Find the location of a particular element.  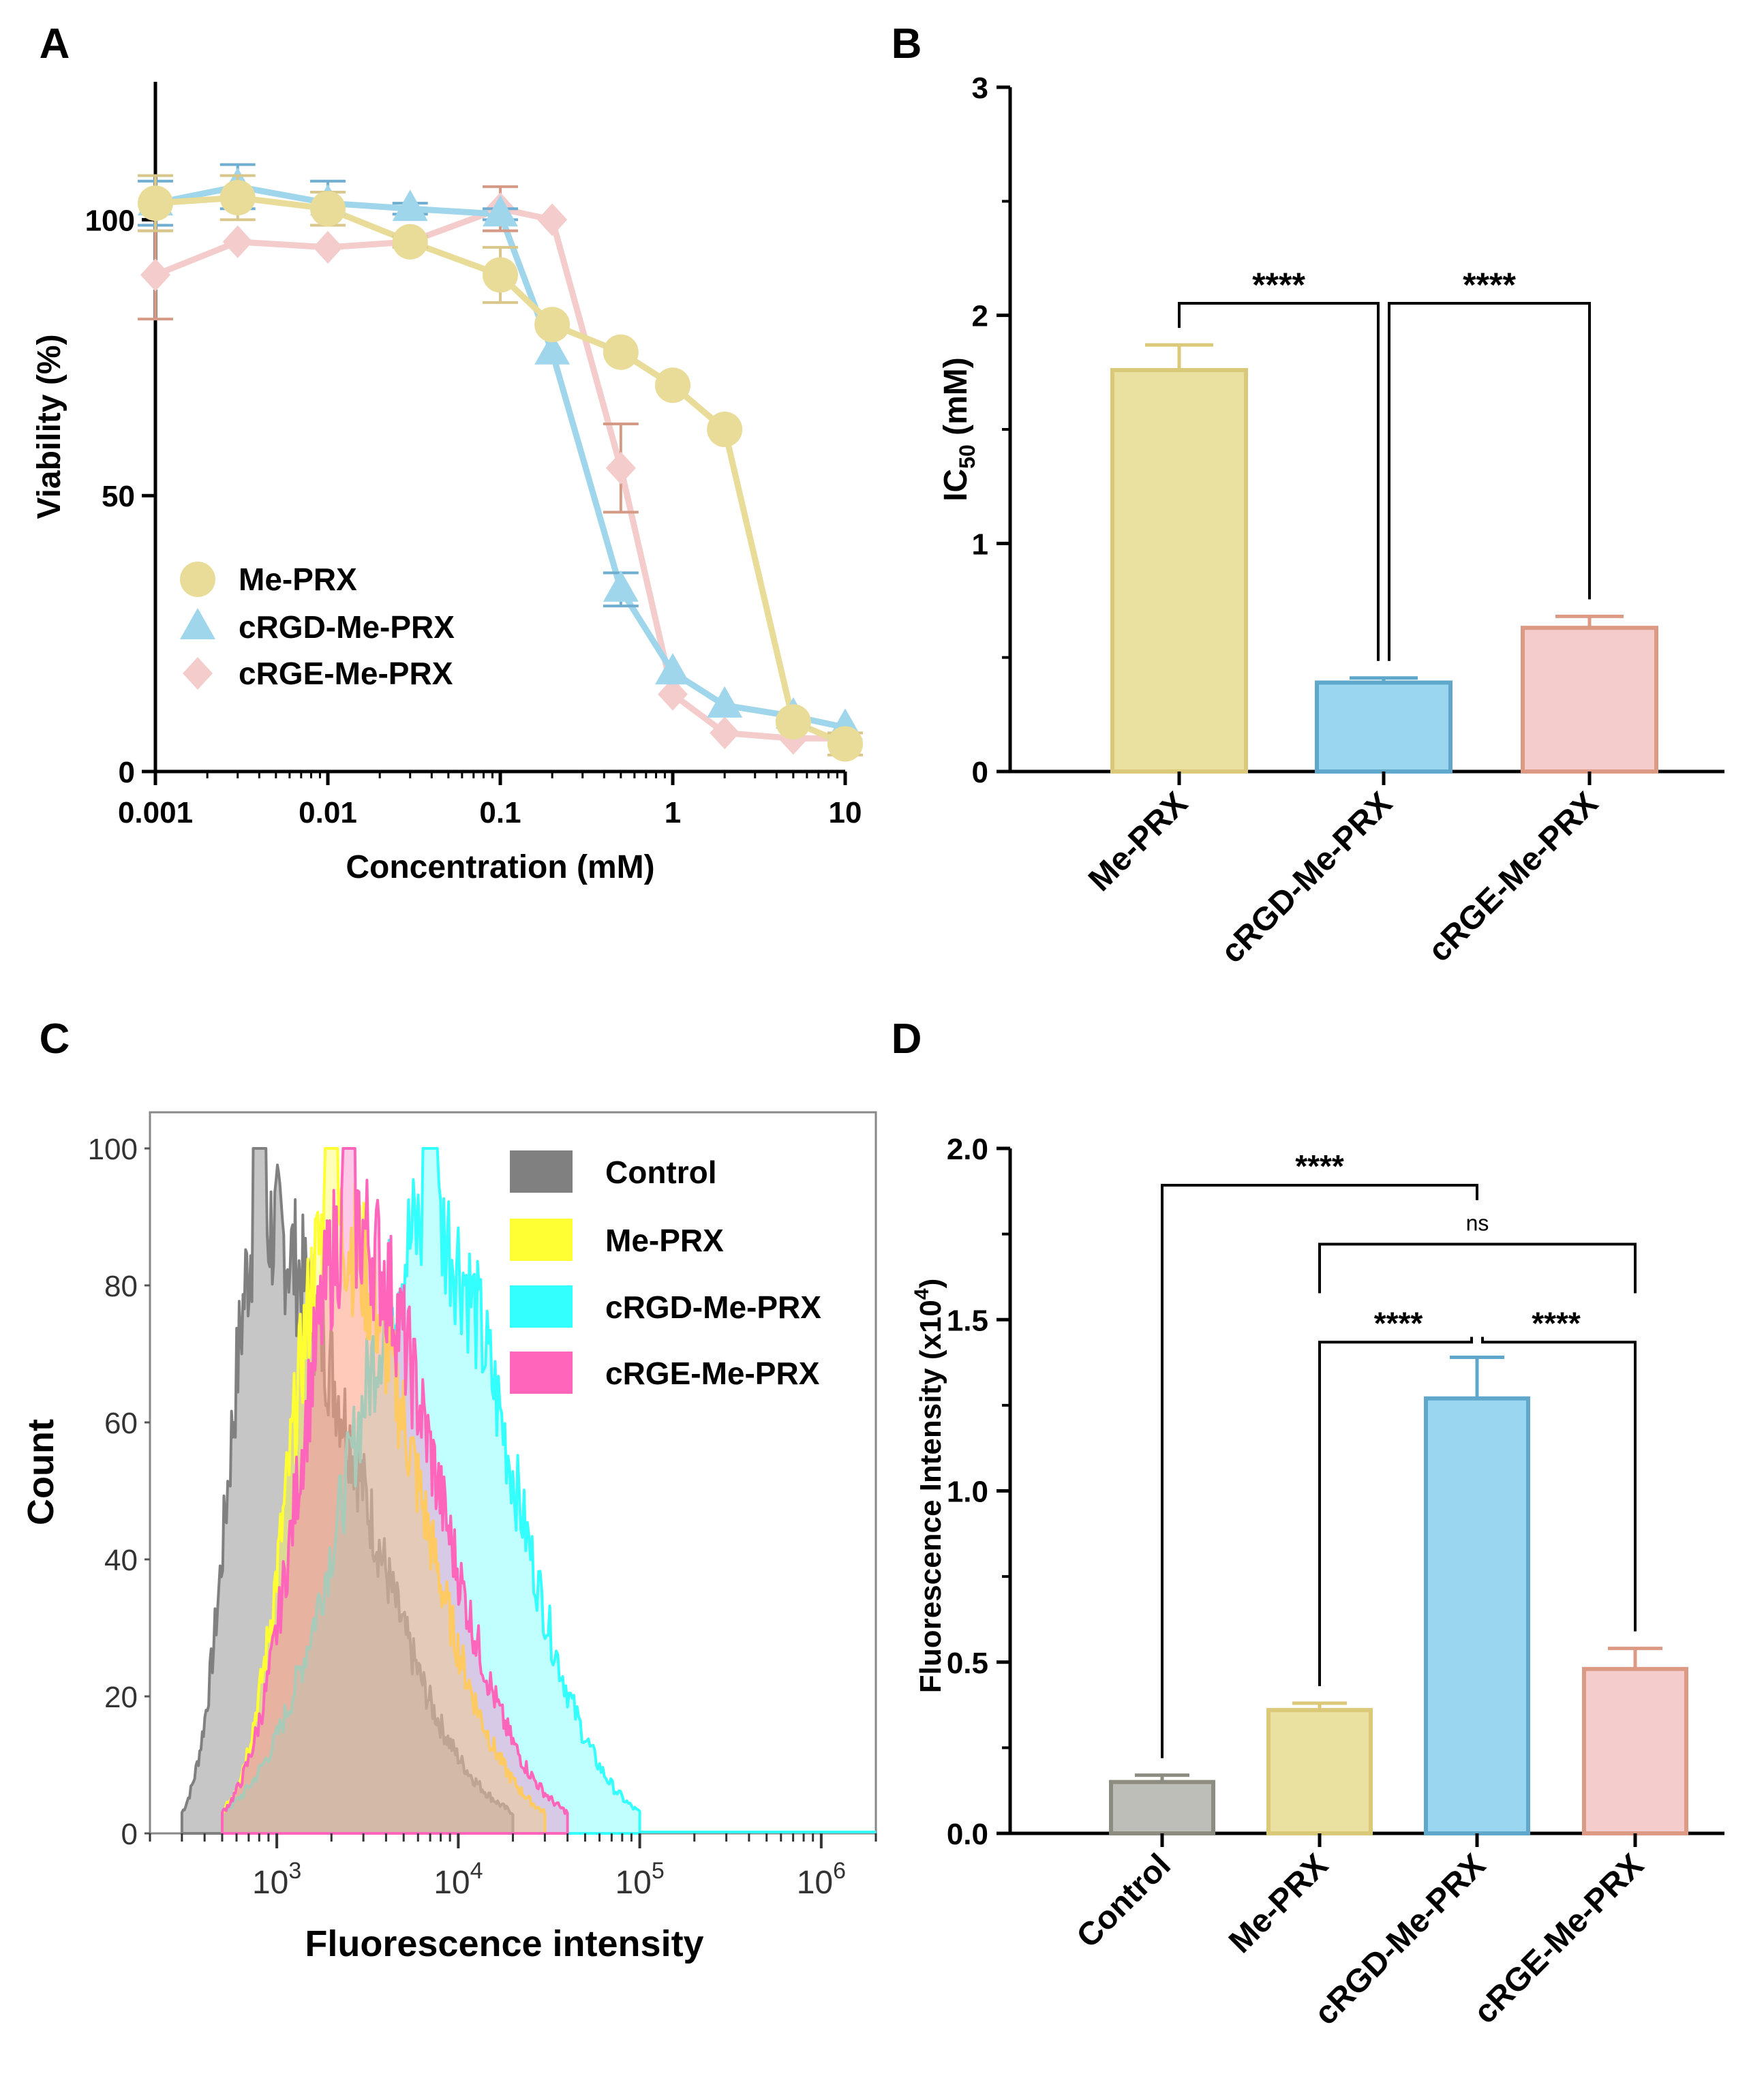

c-y-tick-label: 0 is located at coordinates (129, 1834).